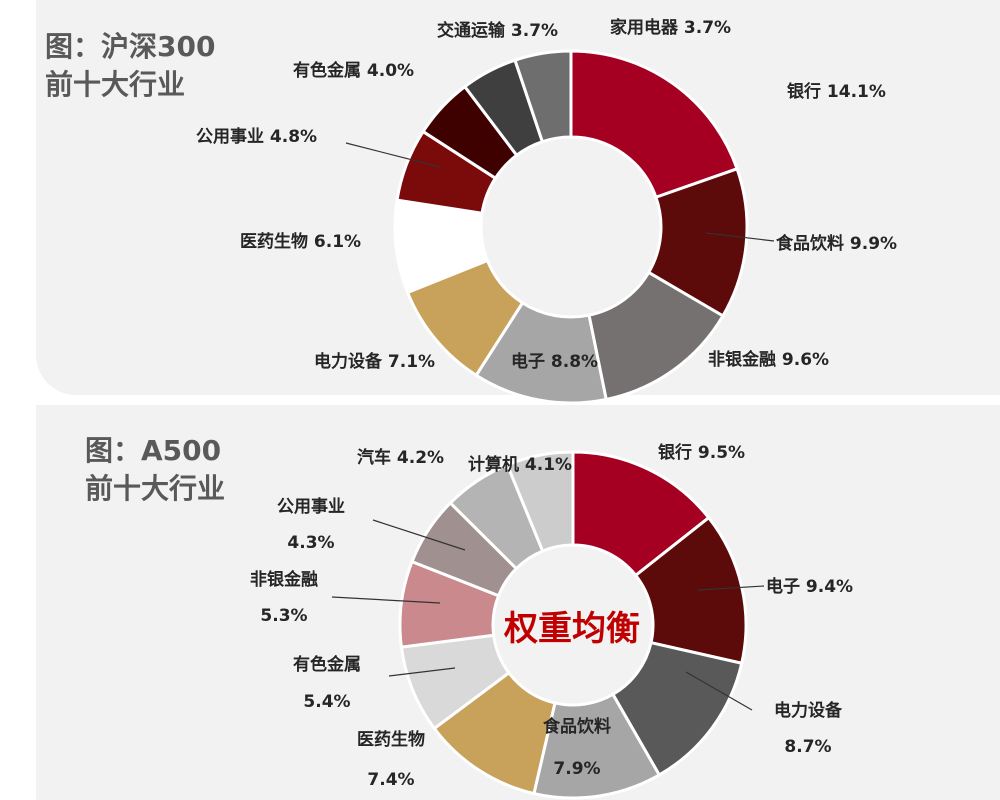 Image resolution: width=1000 pixels, height=800 pixels. What do you see at coordinates (836, 91) in the screenshot?
I see `top-slice-label-0-0: 银行 14.1%` at bounding box center [836, 91].